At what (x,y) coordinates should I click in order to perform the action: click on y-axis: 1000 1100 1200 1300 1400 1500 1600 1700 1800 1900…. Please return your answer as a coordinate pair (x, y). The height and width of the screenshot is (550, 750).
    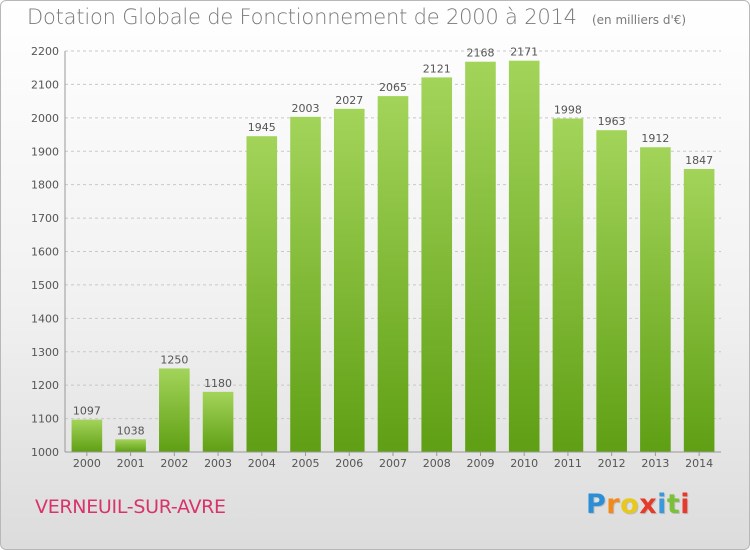
    Looking at the image, I should click on (48, 252).